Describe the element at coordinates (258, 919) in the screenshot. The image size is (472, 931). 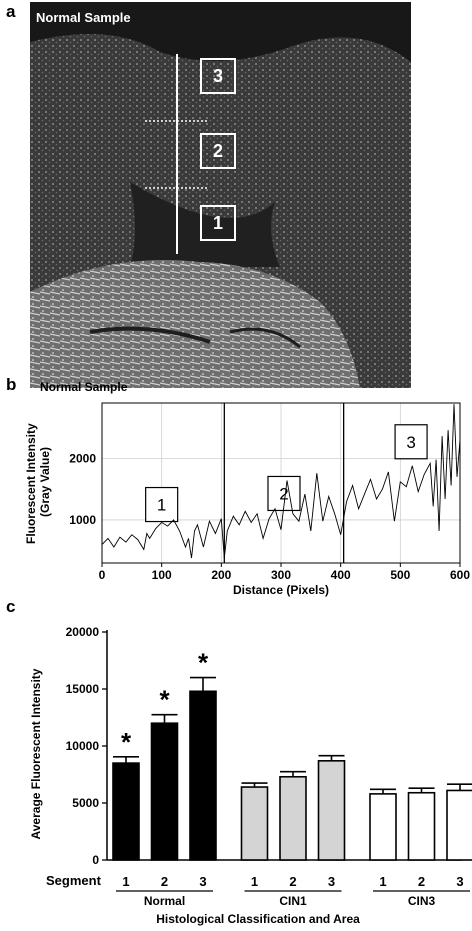
I see `chart-c-x-axis-label: Histological Classification and Area` at that location.